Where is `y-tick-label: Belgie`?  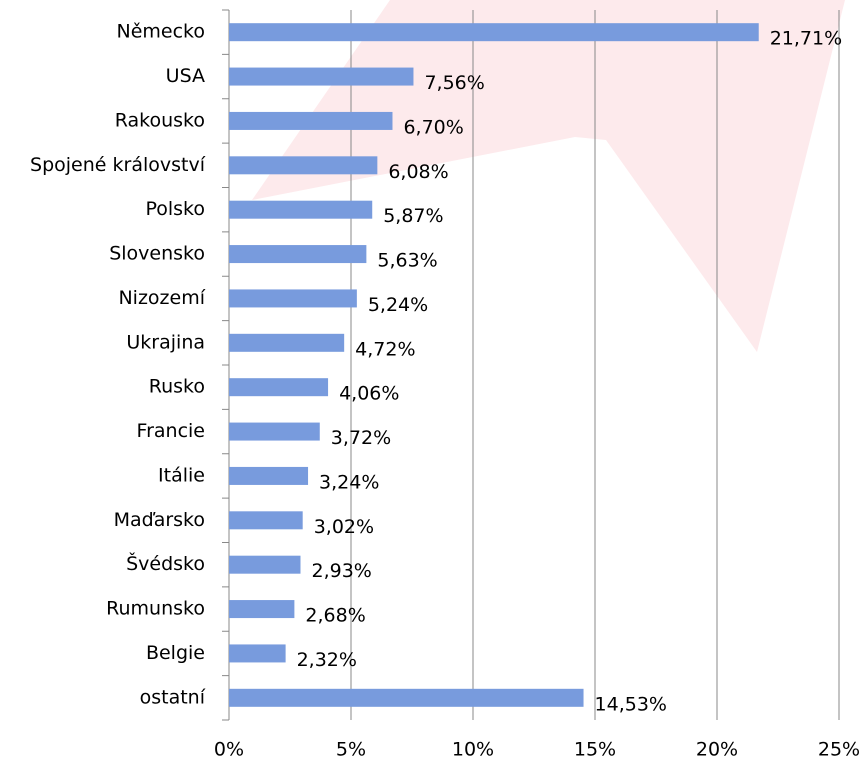
y-tick-label: Belgie is located at coordinates (175, 653).